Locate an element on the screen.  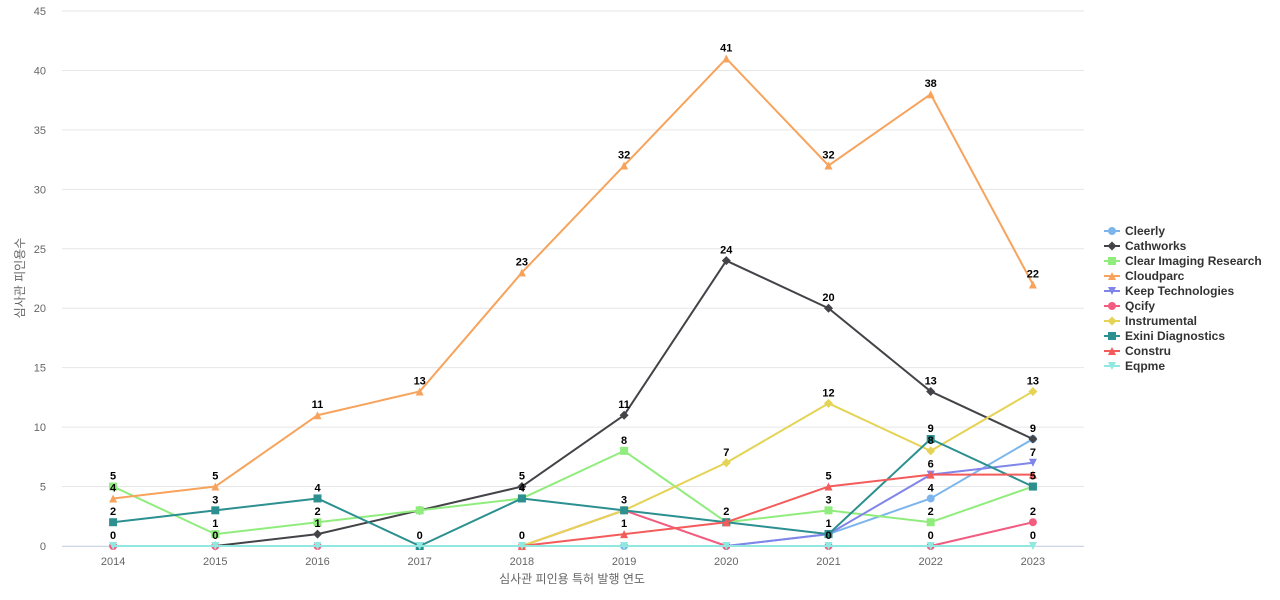
data-label: 23 is located at coordinates (522, 263).